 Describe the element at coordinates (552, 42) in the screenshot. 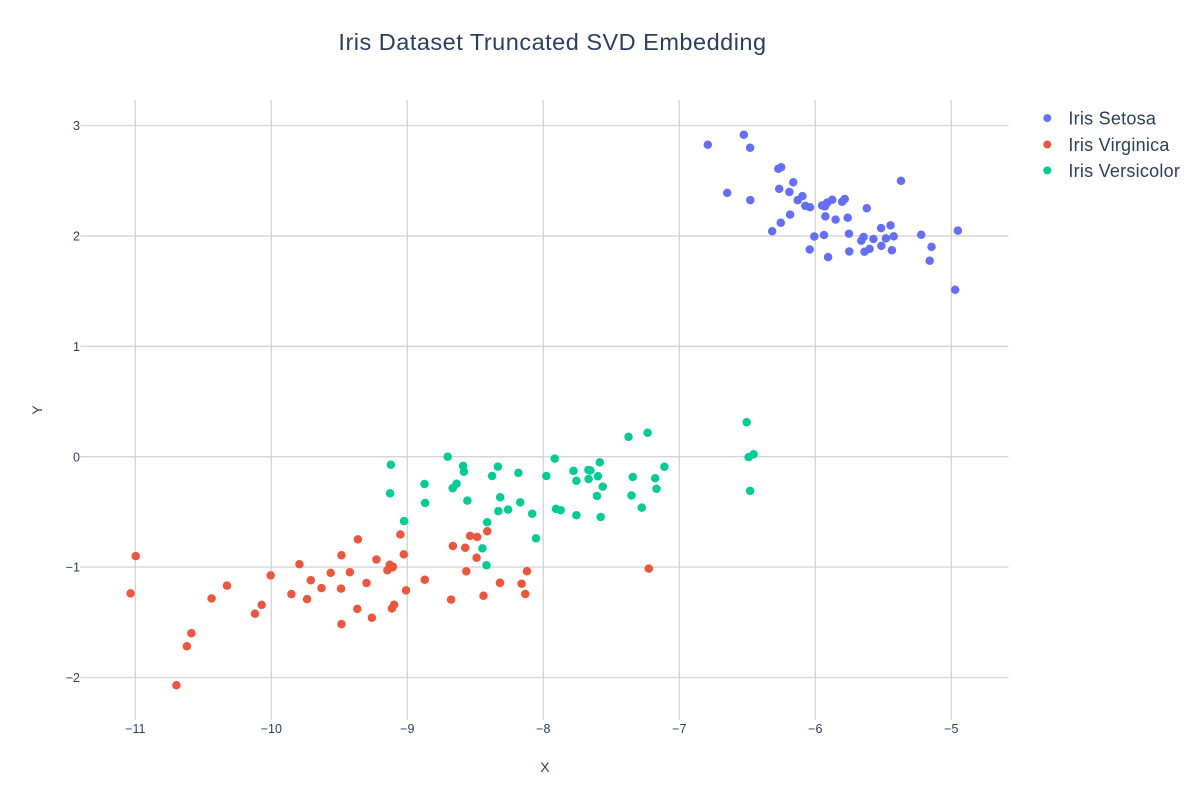

I see `svg-text:Iris Dataset Truncated SVD Emb: Iris Dataset Truncated SVD Embedding` at that location.